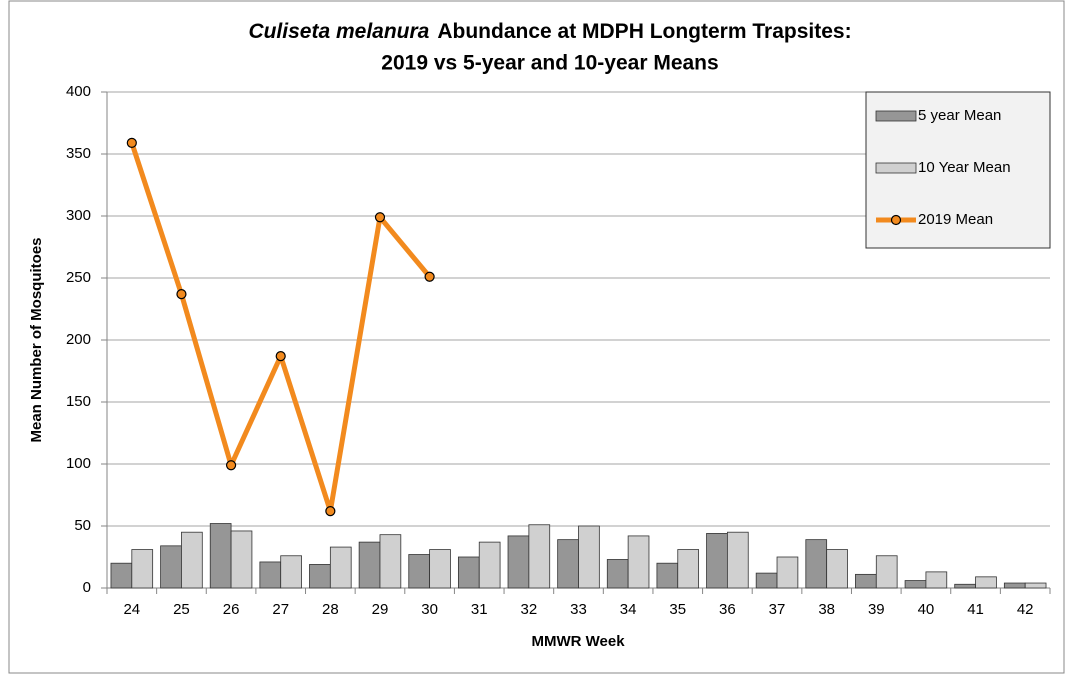  Describe the element at coordinates (896, 220) in the screenshot. I see `legend-marker` at that location.